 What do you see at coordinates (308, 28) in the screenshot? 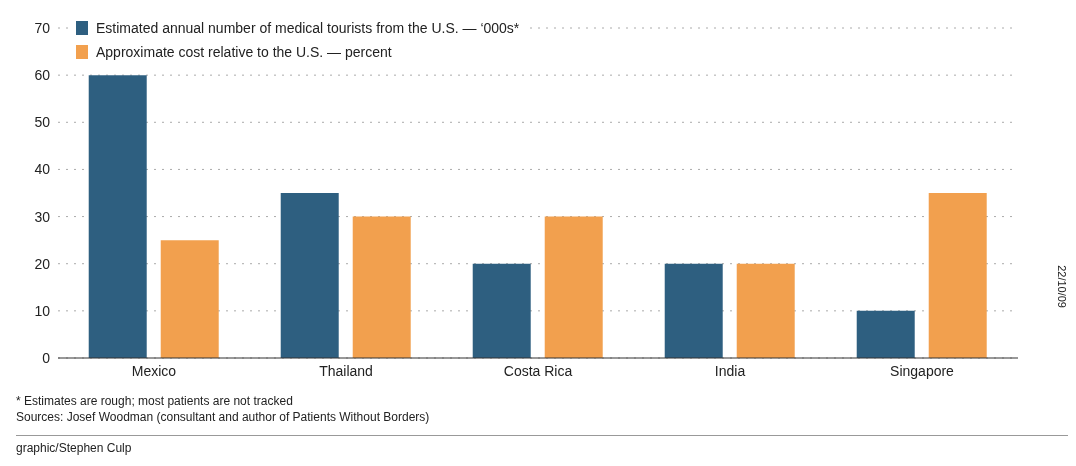
I see `legend-label: Estimated annual number of medical tourists from the U.S. — ‘000s*` at bounding box center [308, 28].